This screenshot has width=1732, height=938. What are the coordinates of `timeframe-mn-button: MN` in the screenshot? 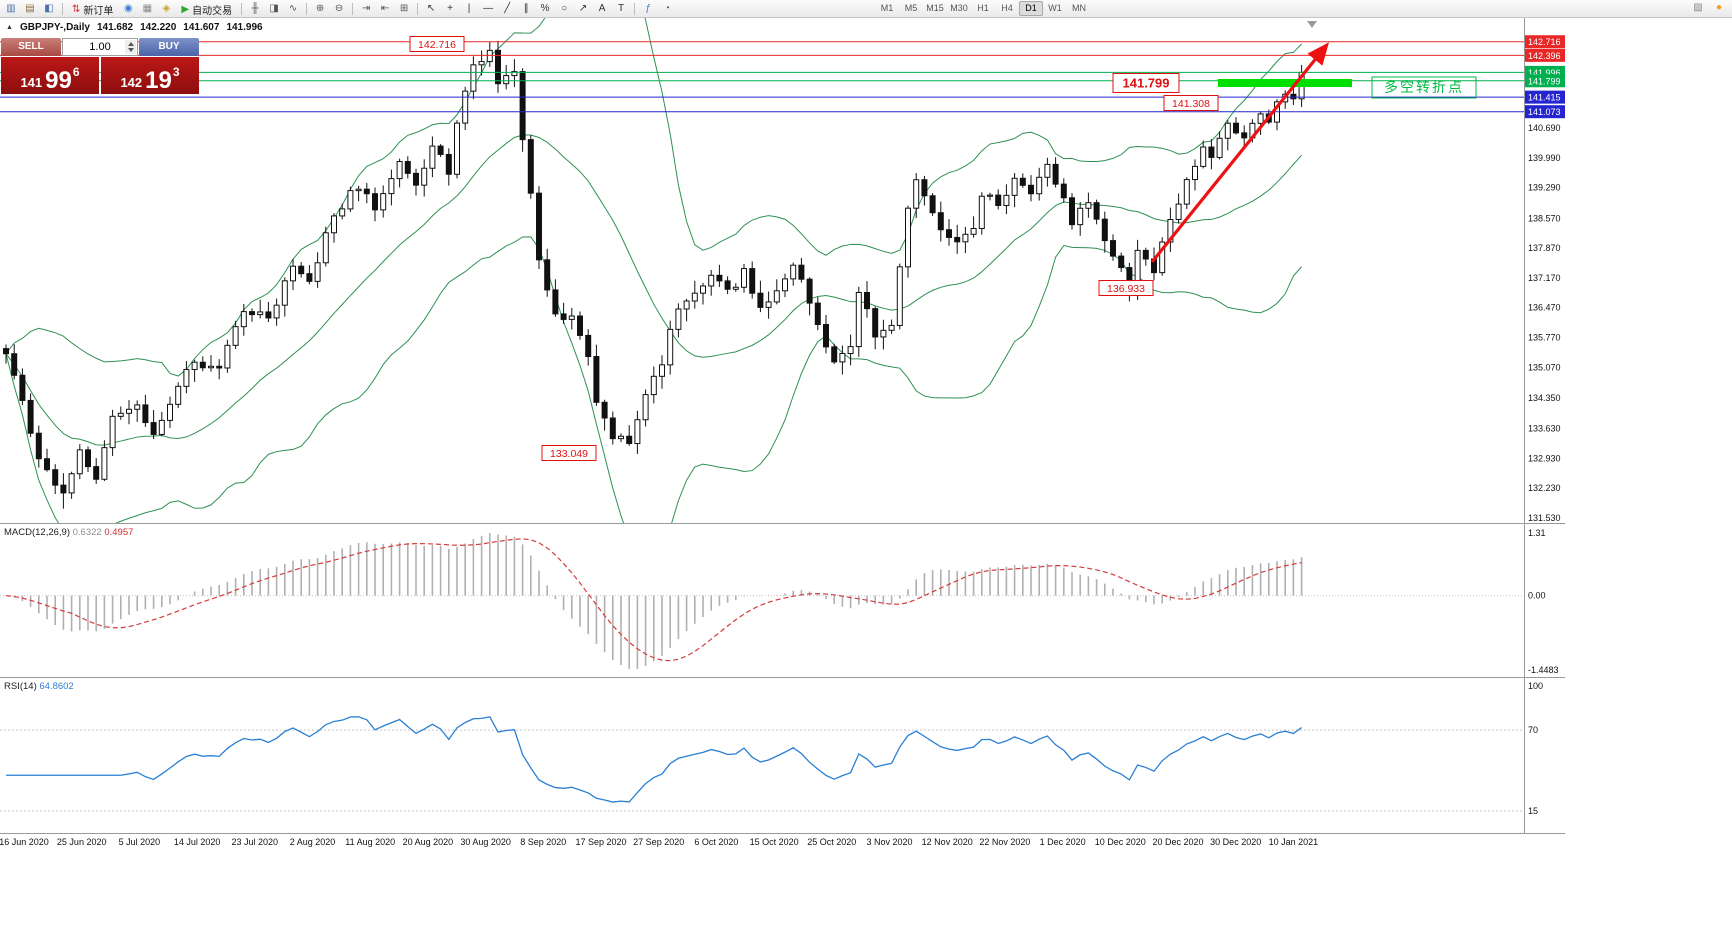 It's located at (1079, 8).